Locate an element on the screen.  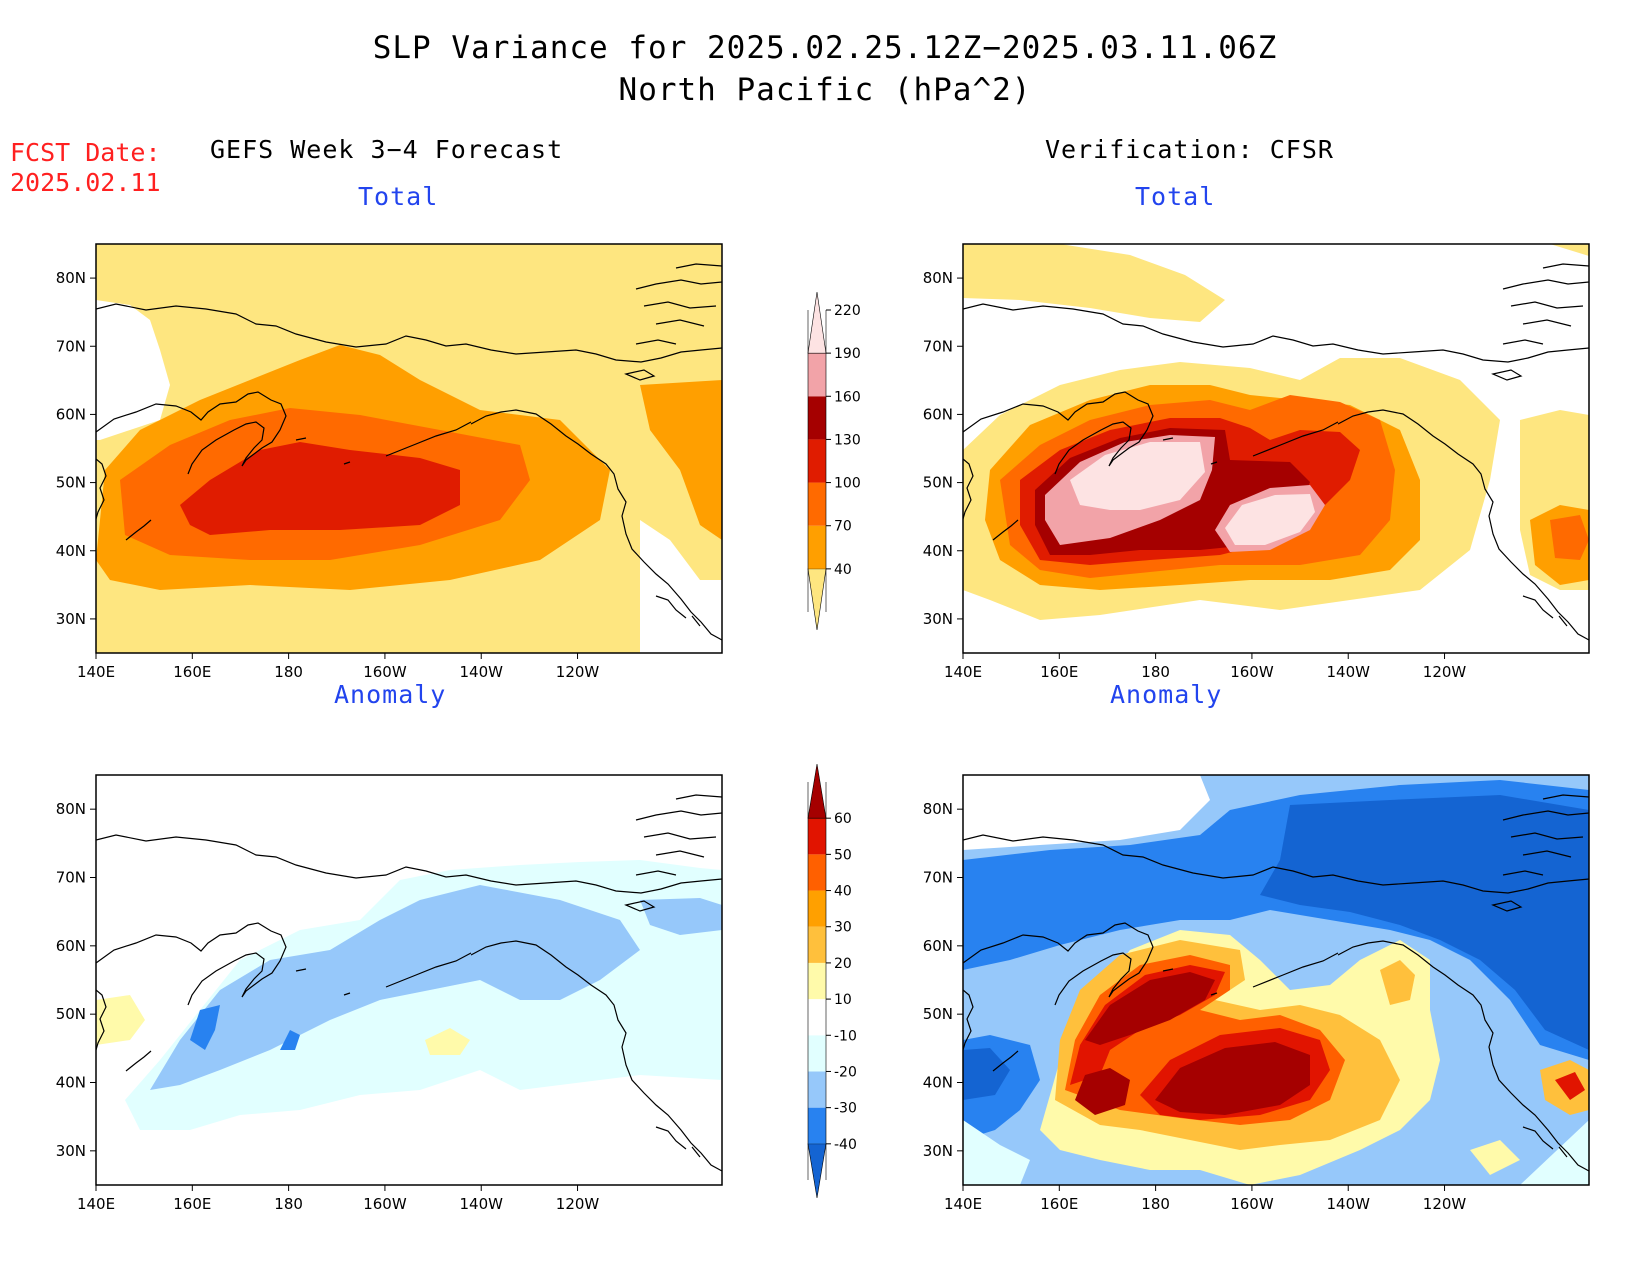
colorbar-label: 50 is located at coordinates (843, 855).